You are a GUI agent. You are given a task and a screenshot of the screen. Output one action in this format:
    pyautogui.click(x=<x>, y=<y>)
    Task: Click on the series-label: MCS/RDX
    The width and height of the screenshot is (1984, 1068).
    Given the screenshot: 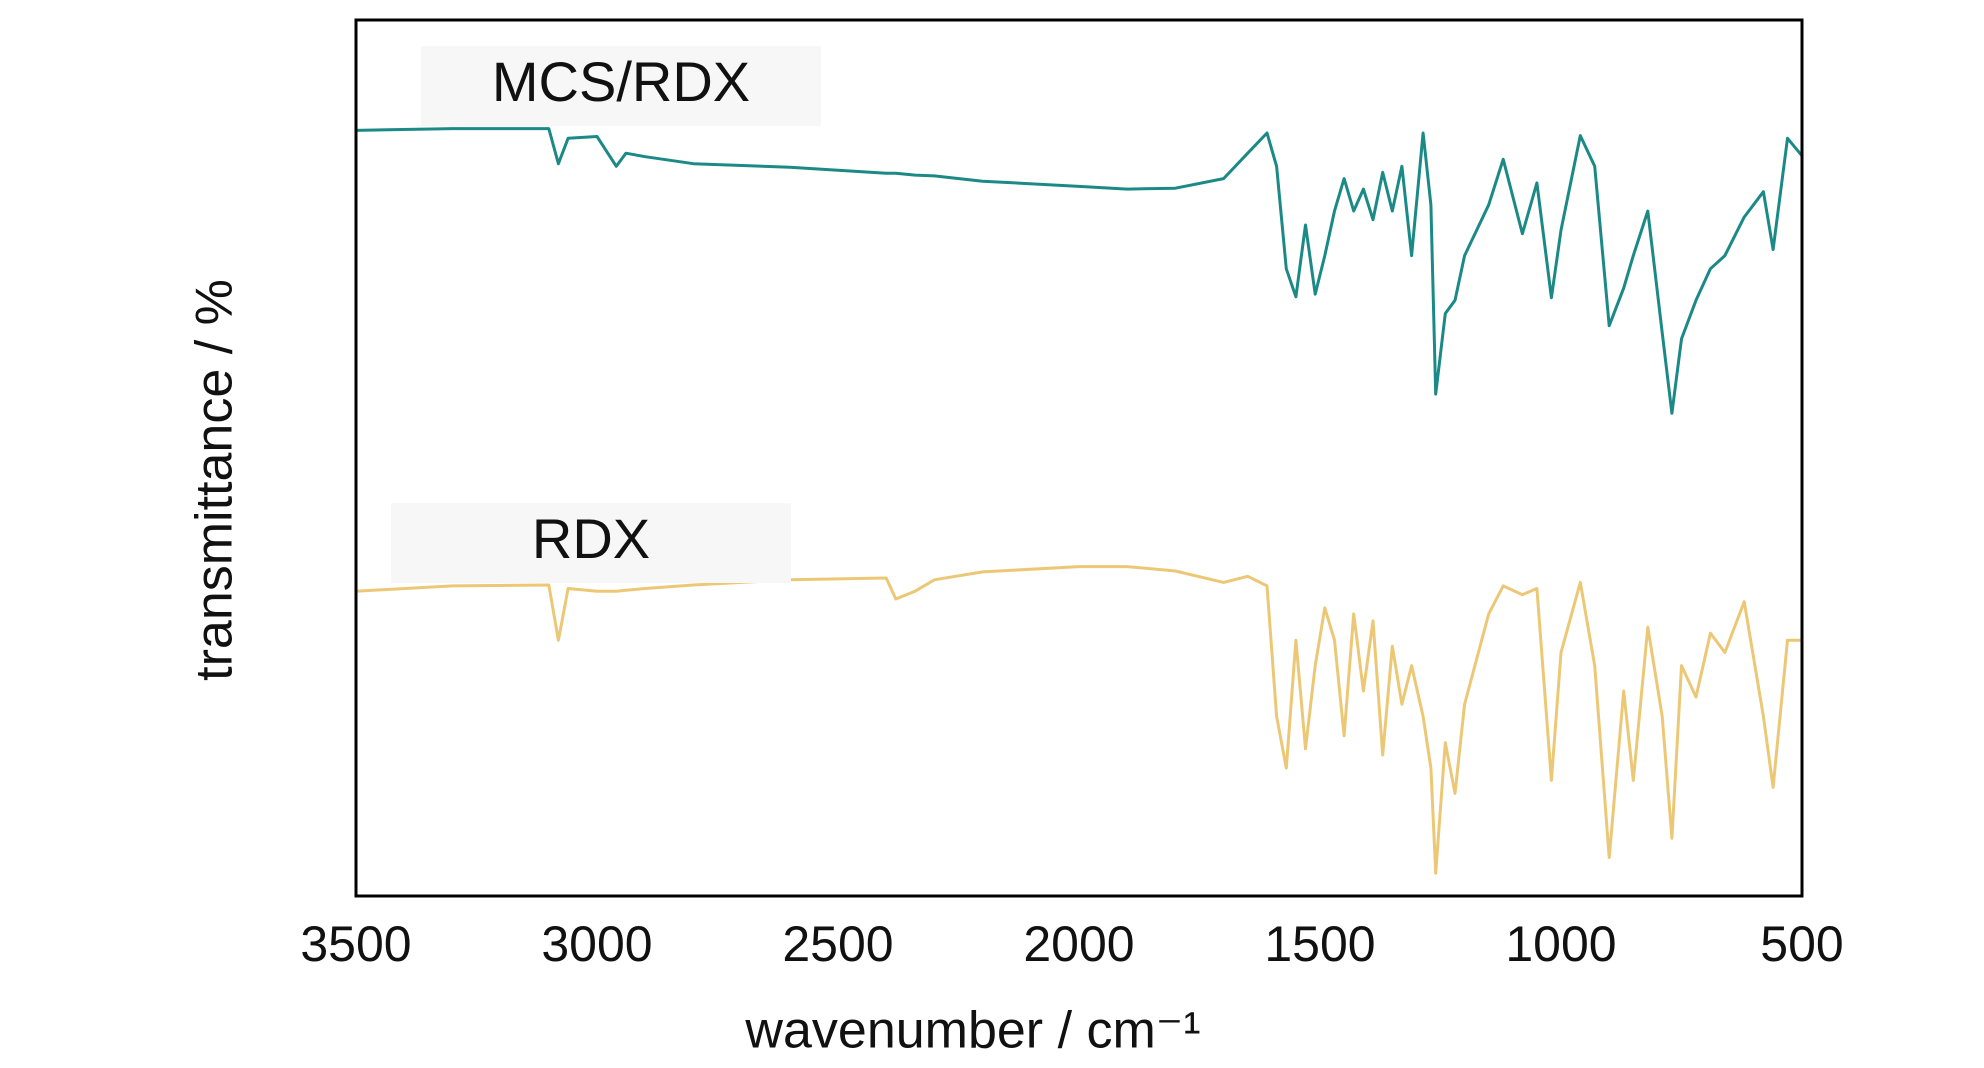 What is the action you would take?
    pyautogui.click(x=621, y=81)
    